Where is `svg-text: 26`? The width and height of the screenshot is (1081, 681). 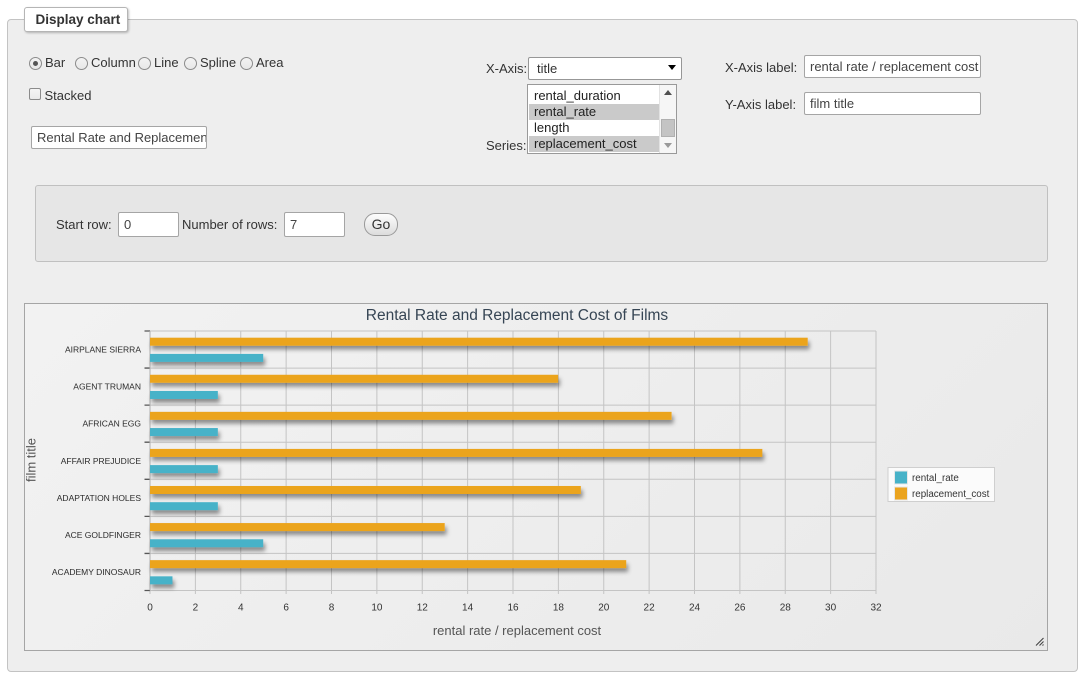
svg-text: 26 is located at coordinates (740, 608).